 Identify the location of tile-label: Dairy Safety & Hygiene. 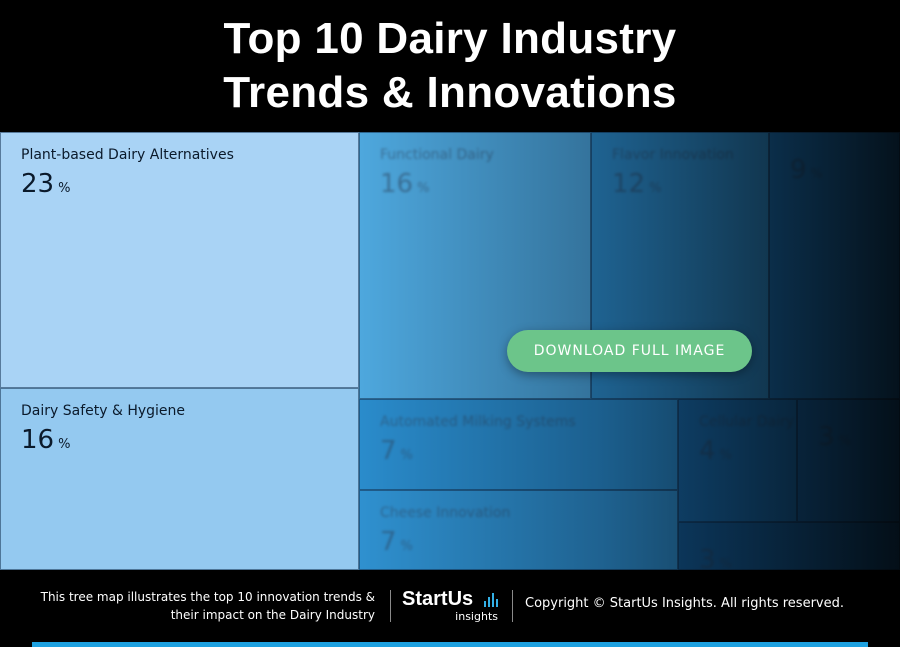
(103, 411).